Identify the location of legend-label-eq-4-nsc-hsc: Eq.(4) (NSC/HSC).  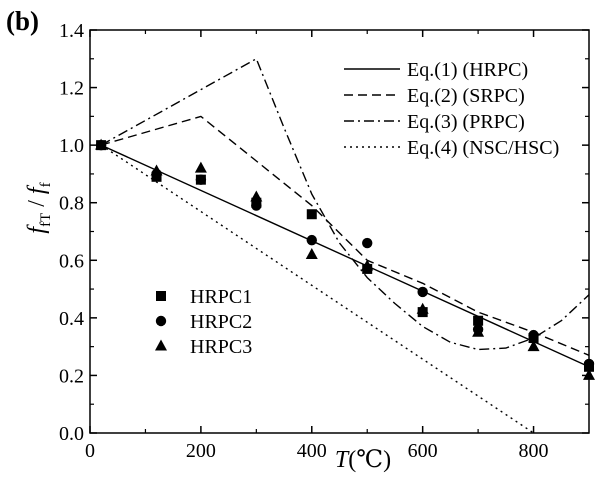
(483, 148).